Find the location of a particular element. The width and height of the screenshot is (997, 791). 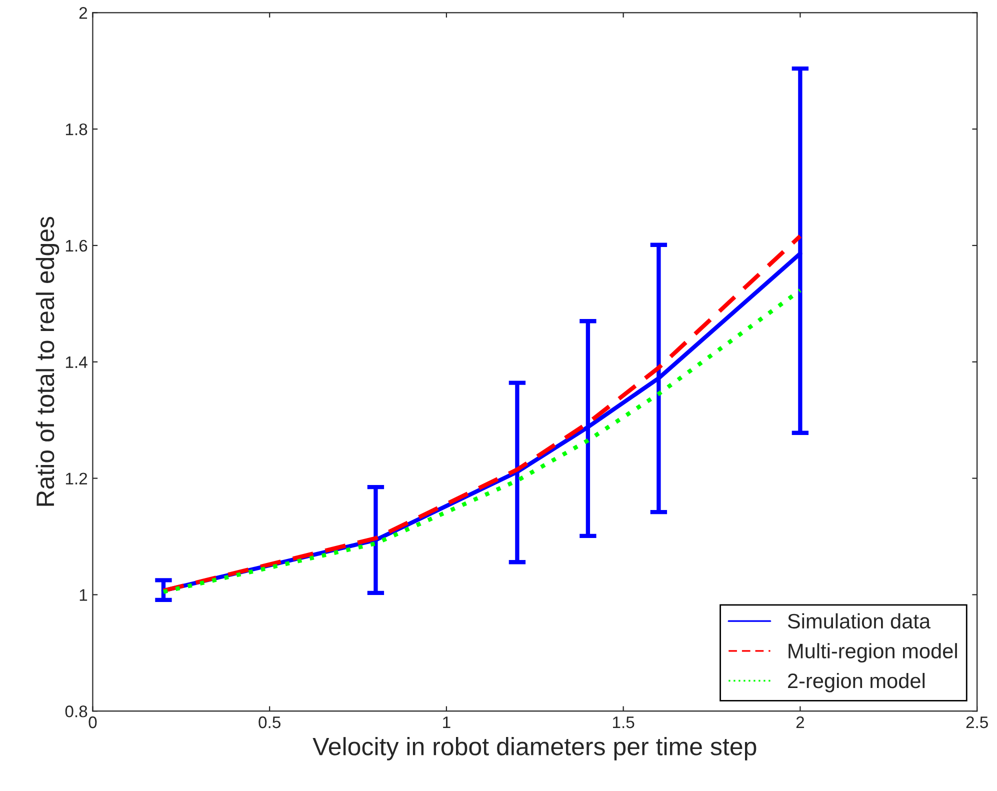

x-tick-label: 0.5 is located at coordinates (269, 722).